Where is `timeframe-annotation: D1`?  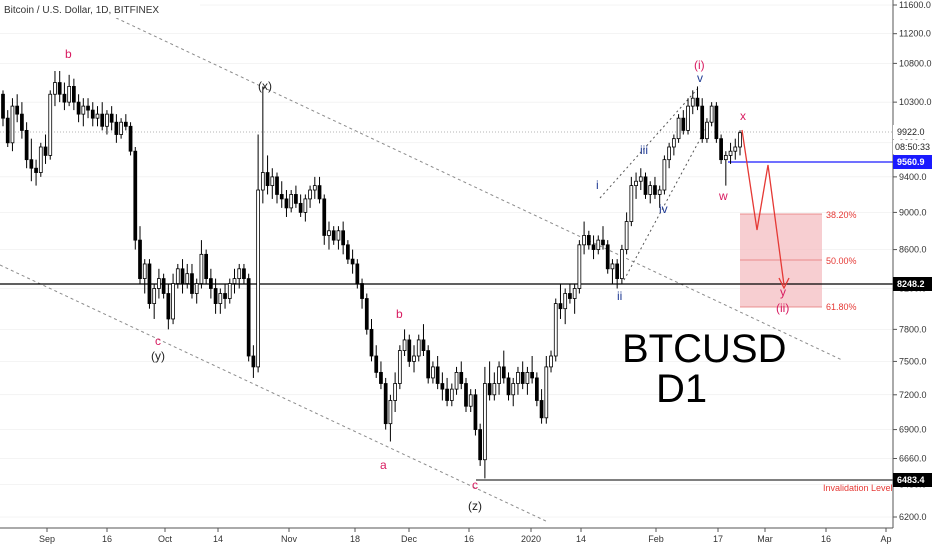
timeframe-annotation: D1 is located at coordinates (681, 389).